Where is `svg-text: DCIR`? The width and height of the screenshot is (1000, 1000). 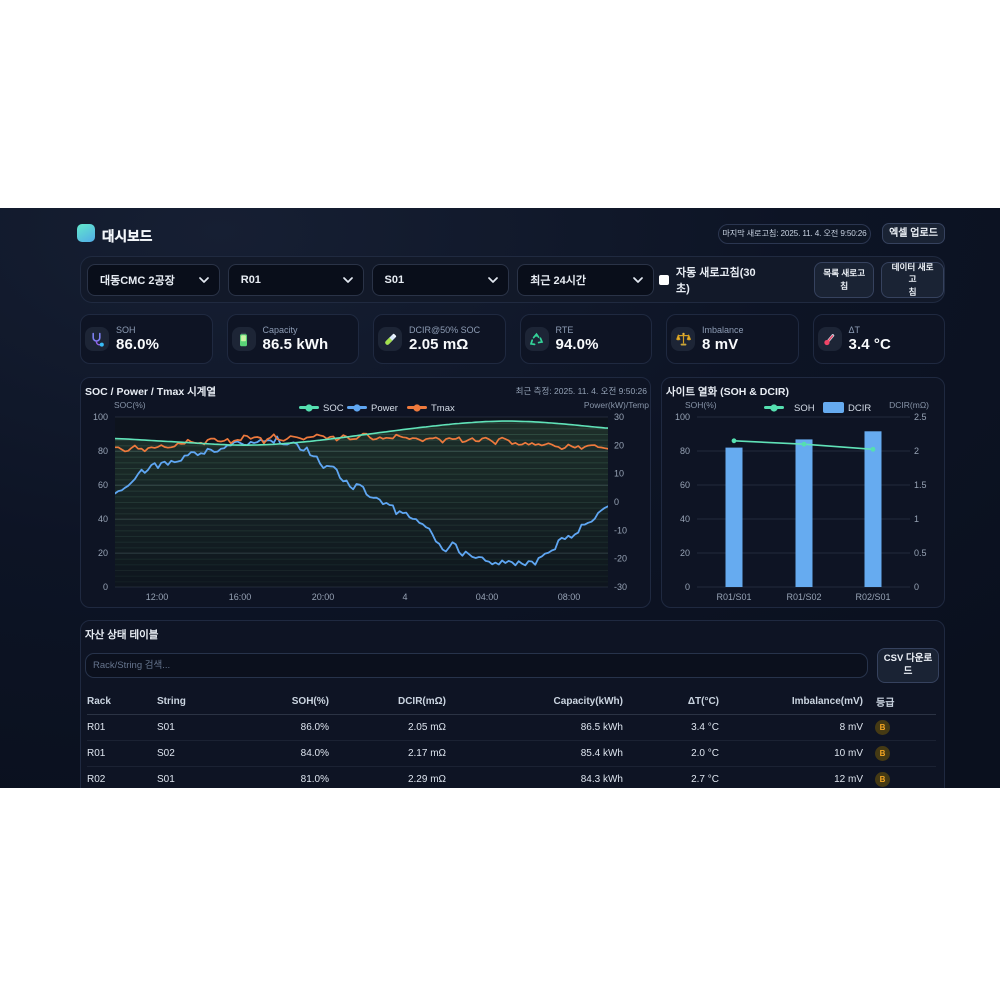 svg-text: DCIR is located at coordinates (859, 408).